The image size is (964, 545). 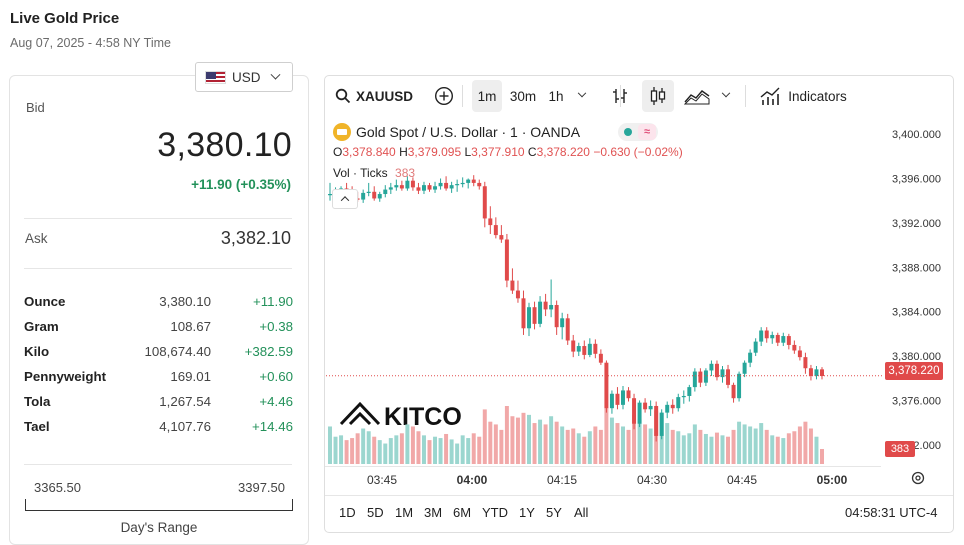 I want to click on ohlc-bars-icon, so click(x=620, y=96).